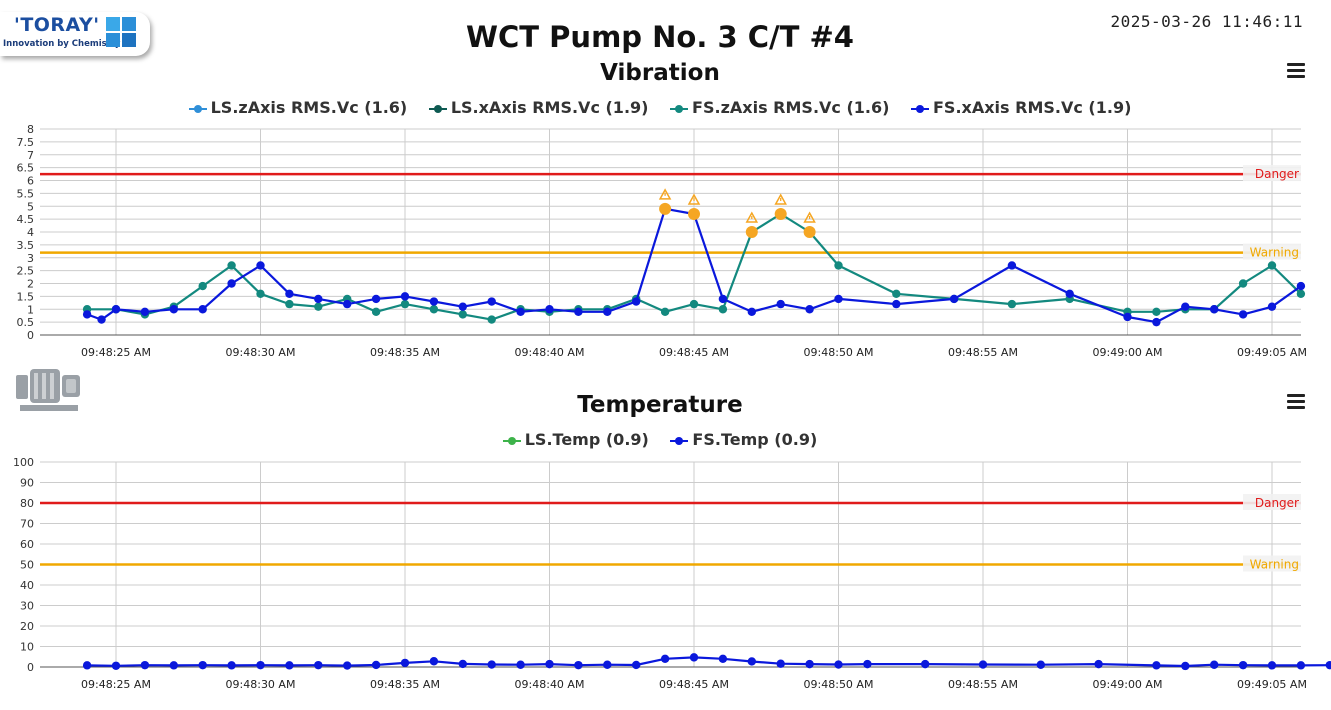 The width and height of the screenshot is (1331, 710). What do you see at coordinates (26, 168) in the screenshot?
I see `y-tick-label: 6.5` at bounding box center [26, 168].